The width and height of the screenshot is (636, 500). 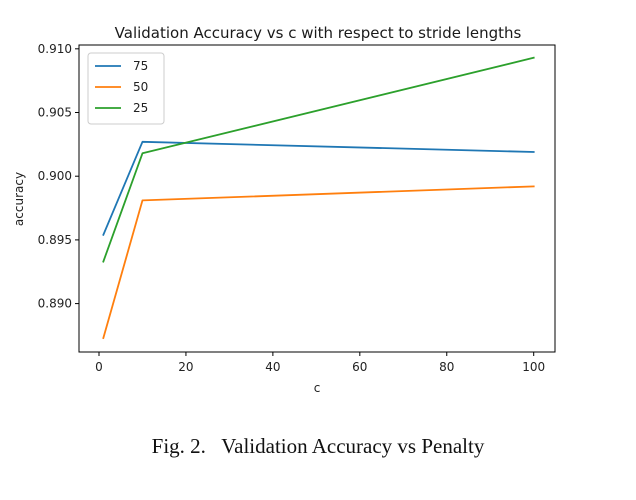 I want to click on legend: 75 50 25, so click(x=126, y=88).